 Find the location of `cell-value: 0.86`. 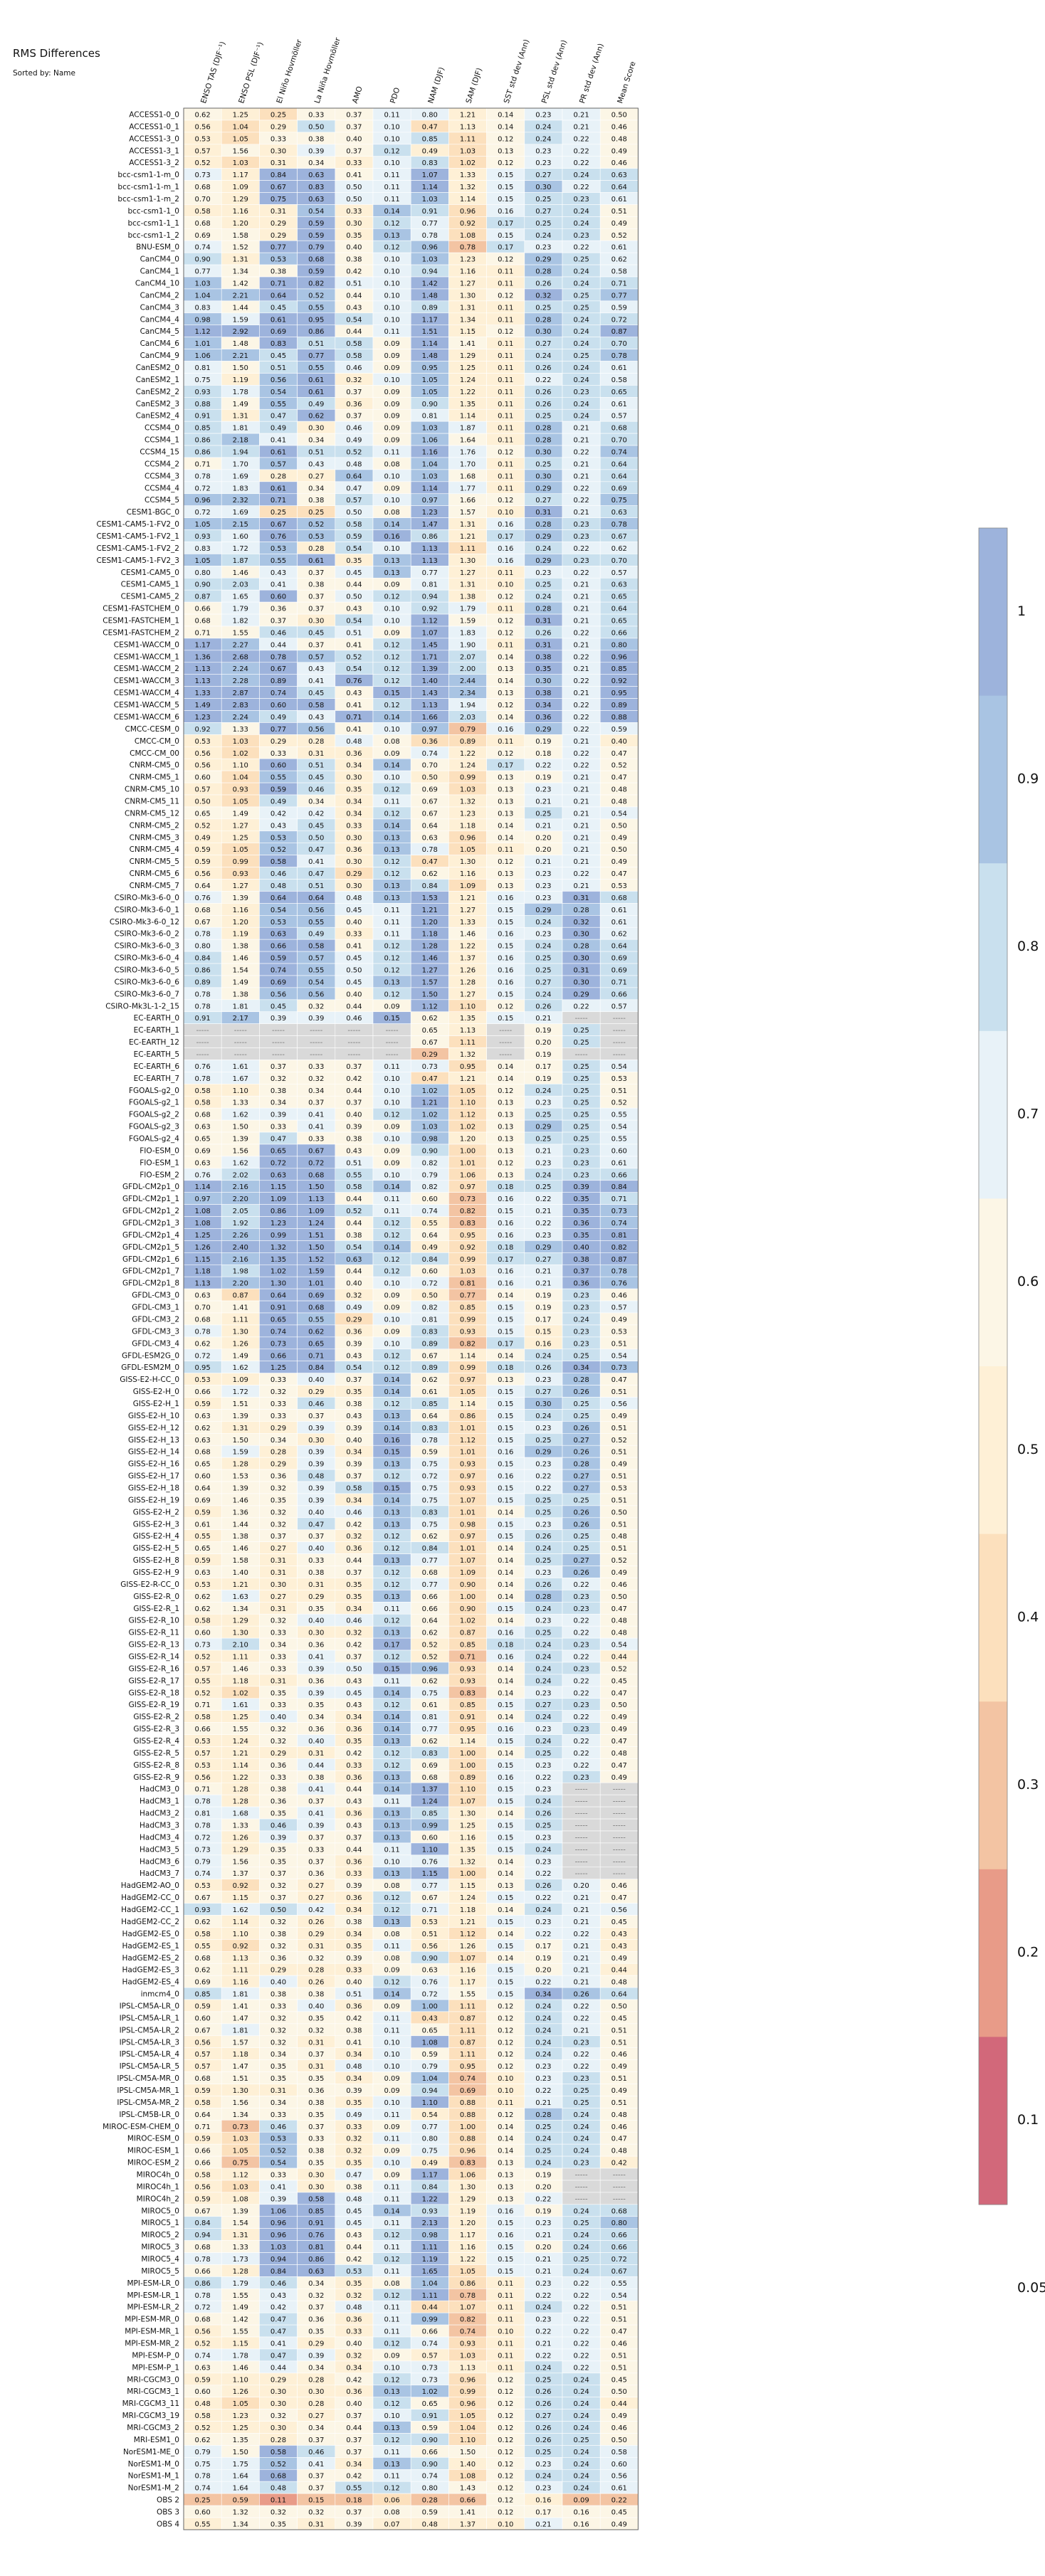

cell-value: 0.86 is located at coordinates (278, 1211).